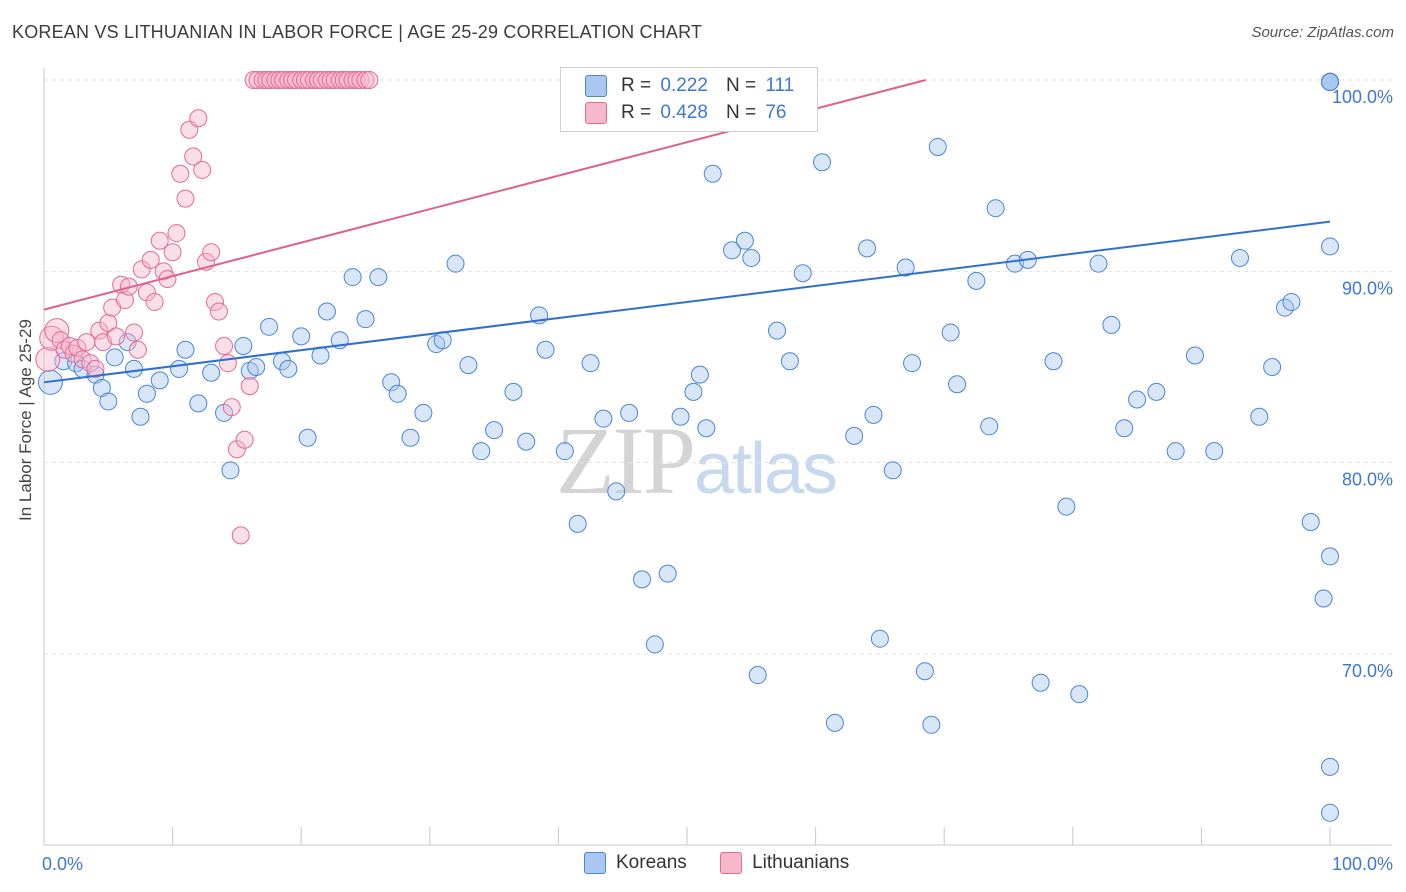 This screenshot has height=892, width=1406. Describe the element at coordinates (766, 469) in the screenshot. I see `watermark-atlas: atlas` at that location.